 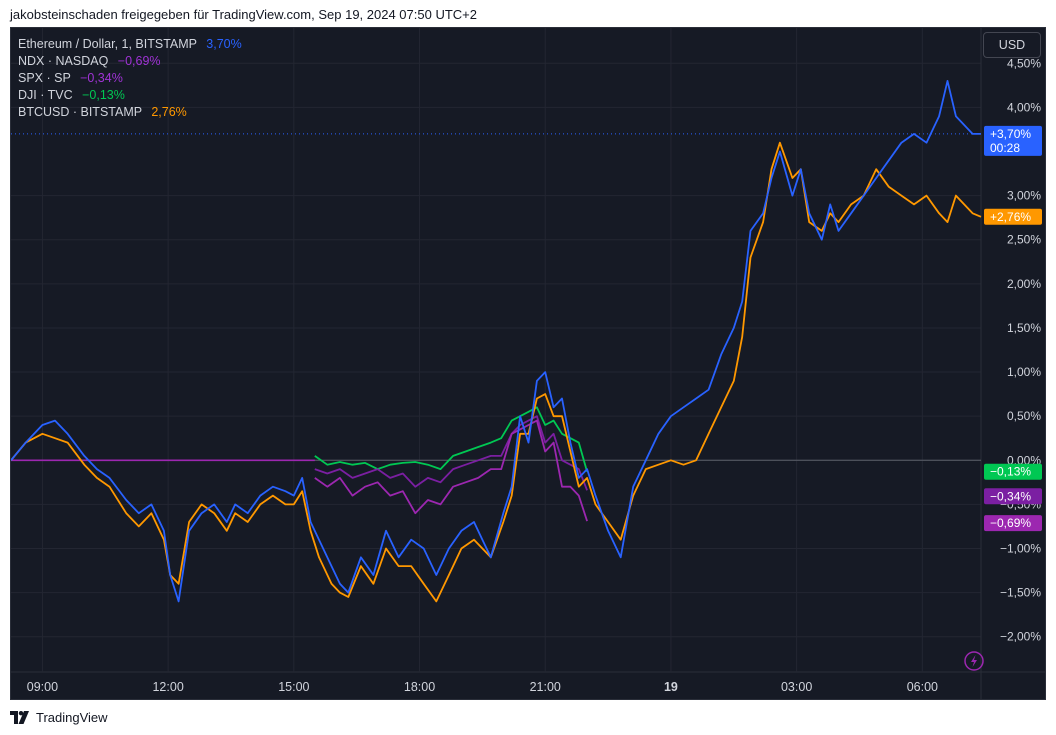 I want to click on price-tag-countdown: 00:28, so click(x=1005, y=148).